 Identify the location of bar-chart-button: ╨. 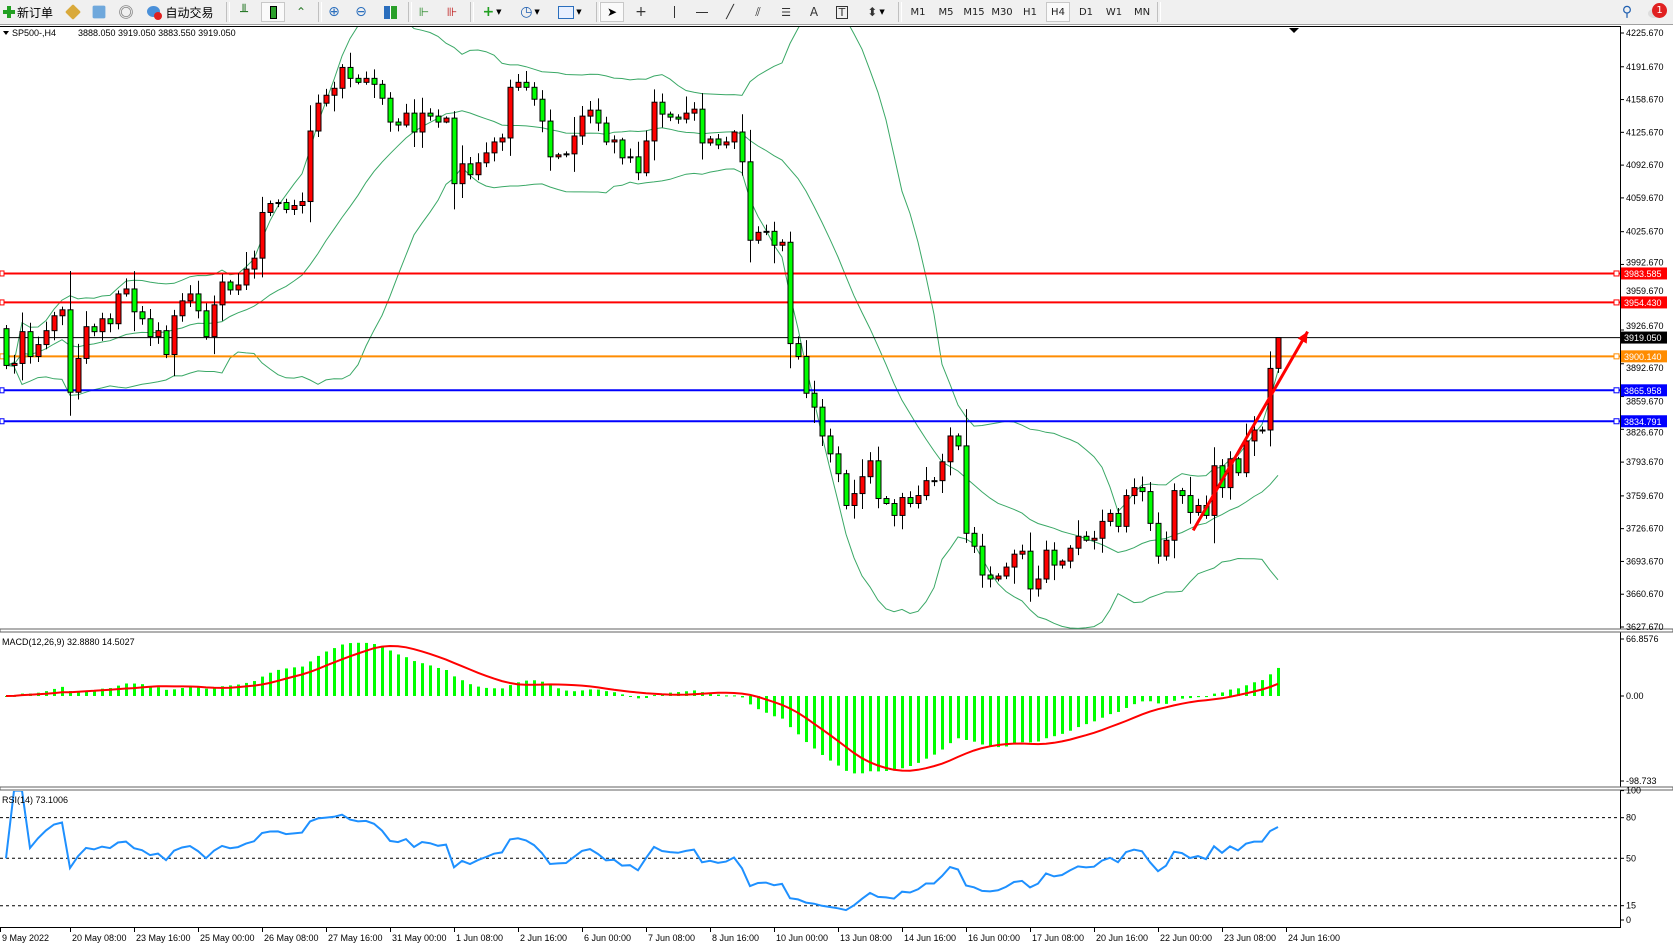
(244, 12).